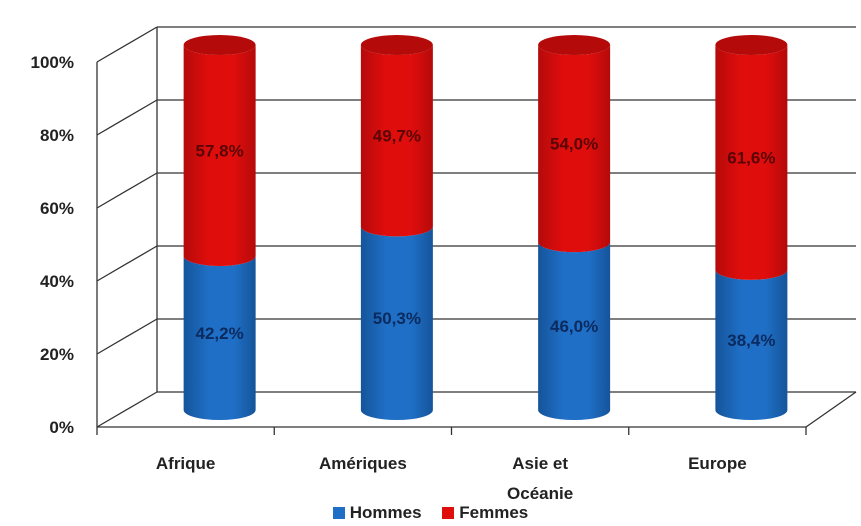 The height and width of the screenshot is (526, 861). I want to click on legend-item-femmes: Femmes, so click(485, 513).